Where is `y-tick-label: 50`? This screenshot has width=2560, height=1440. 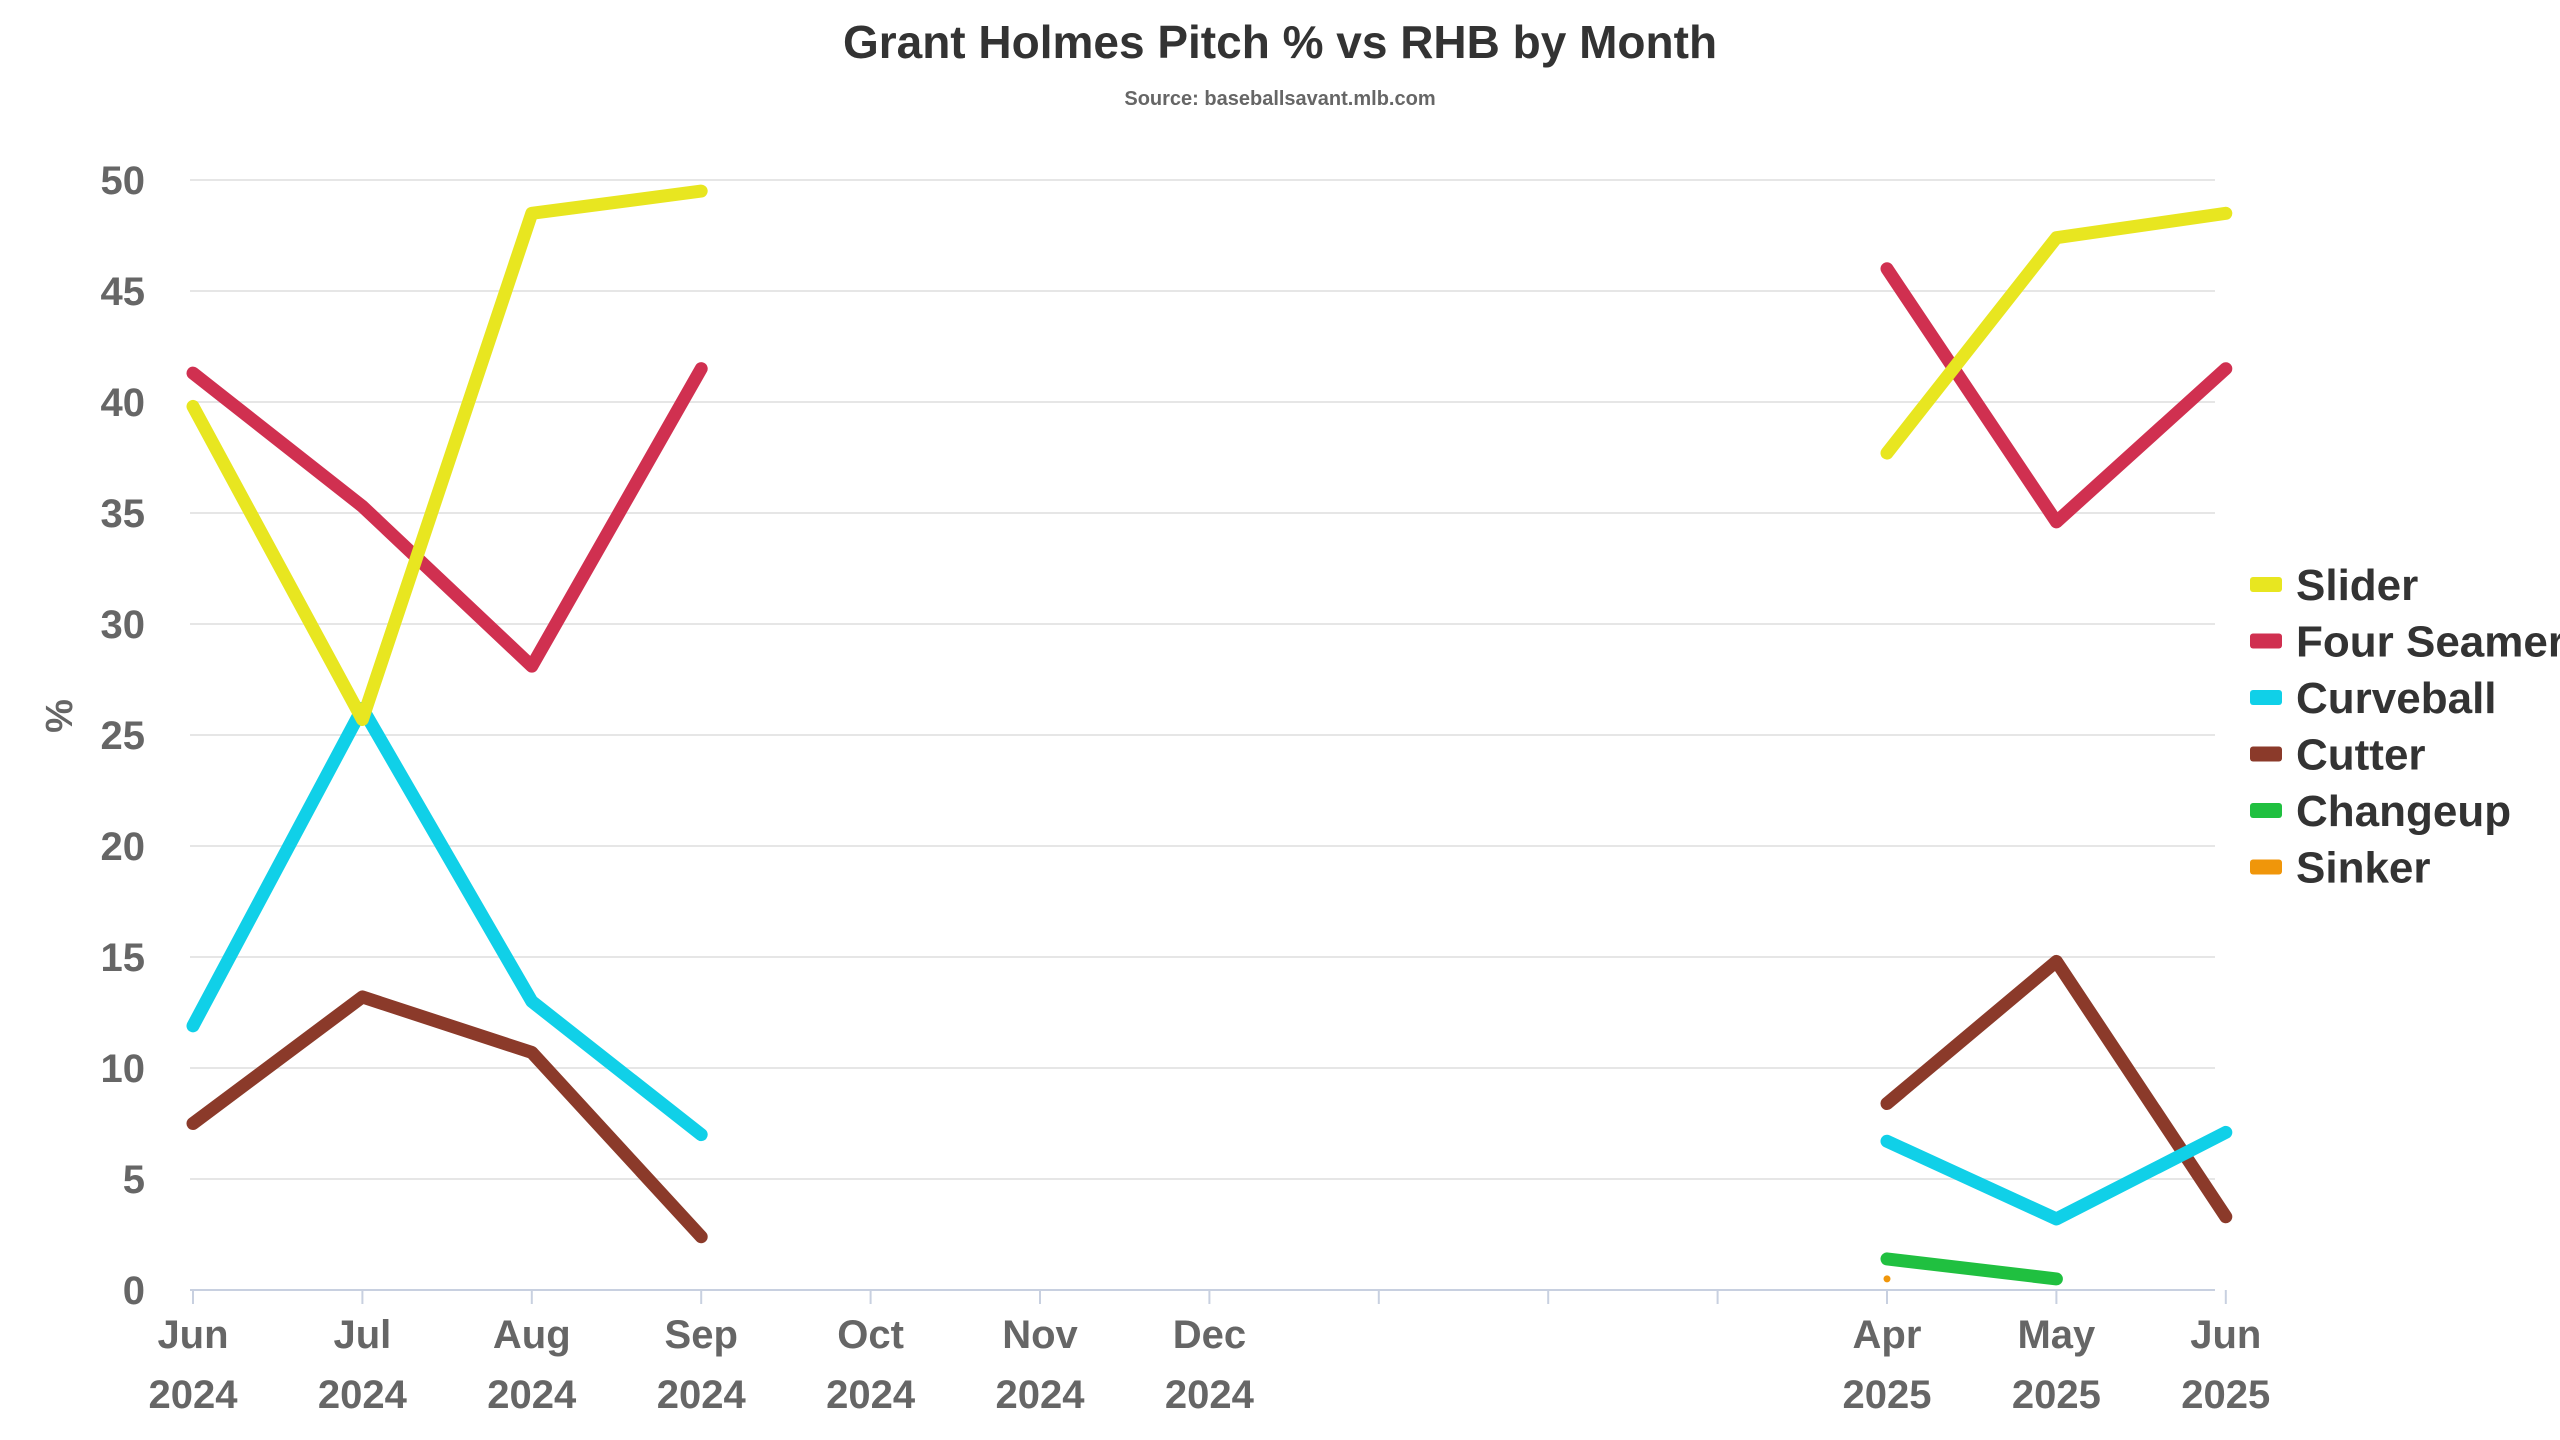
y-tick-label: 50 is located at coordinates (123, 181).